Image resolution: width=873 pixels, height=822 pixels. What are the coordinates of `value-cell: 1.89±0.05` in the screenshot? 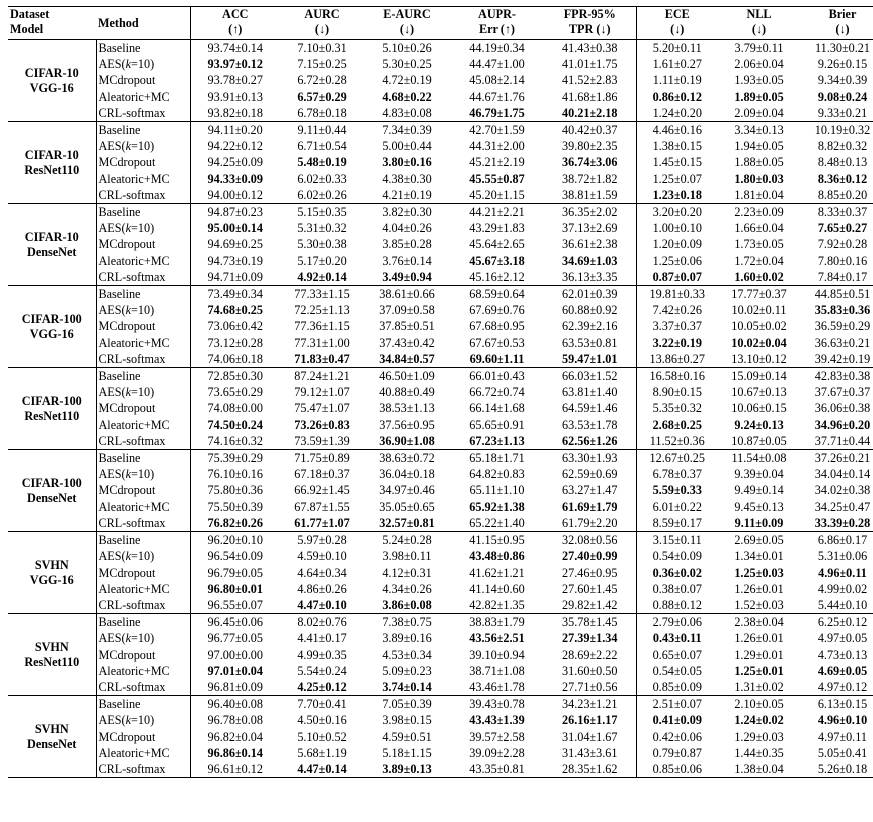 It's located at (759, 97).